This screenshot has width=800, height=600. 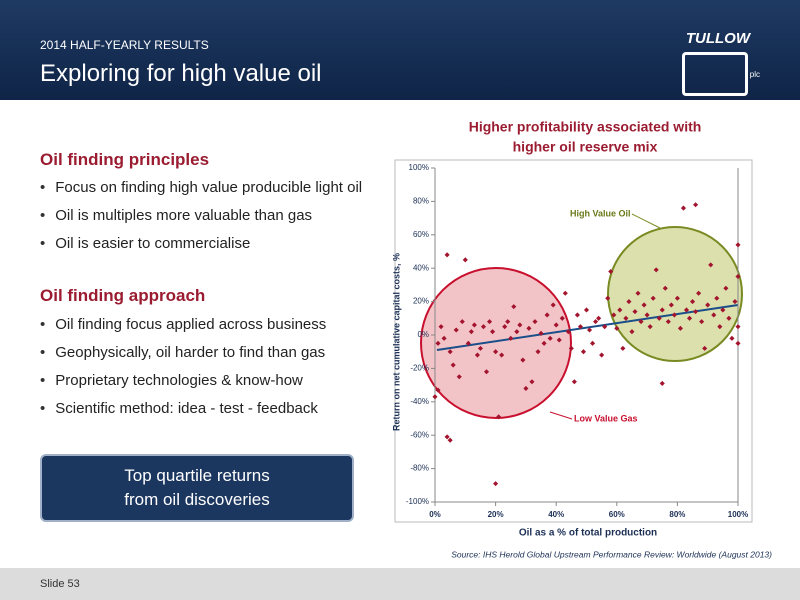 I want to click on gas-circle, so click(x=496, y=343).